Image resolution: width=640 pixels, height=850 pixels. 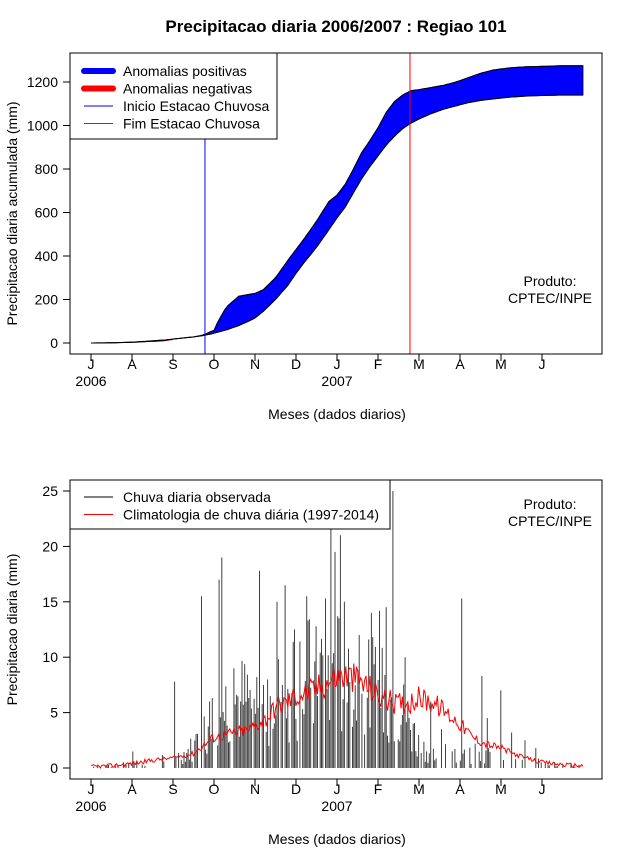 I want to click on y-tick-label: 20, so click(x=50, y=546).